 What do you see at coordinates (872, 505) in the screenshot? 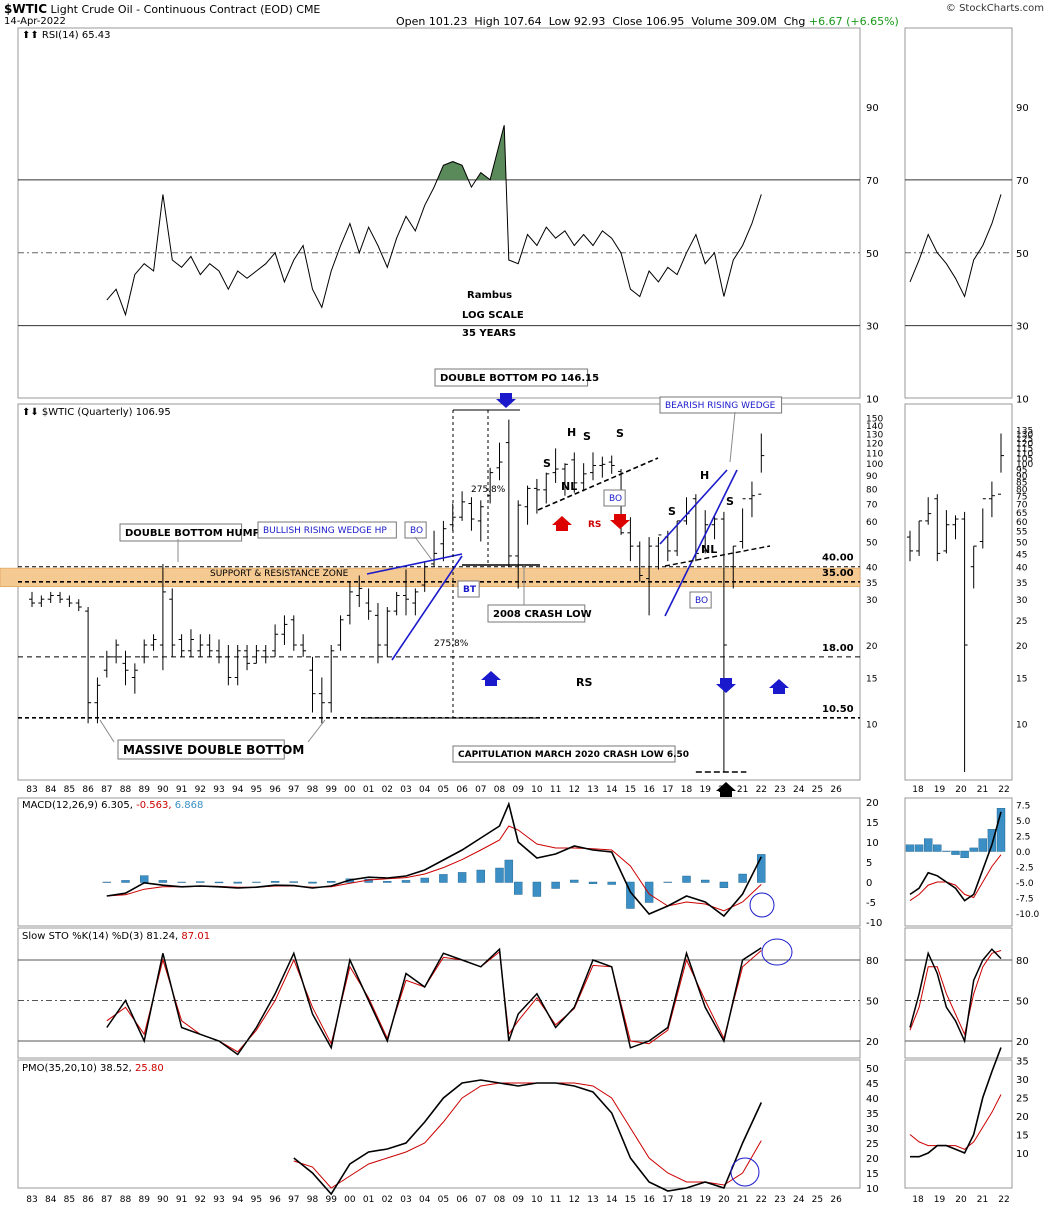
I see `price-tick-label: 70` at bounding box center [872, 505].